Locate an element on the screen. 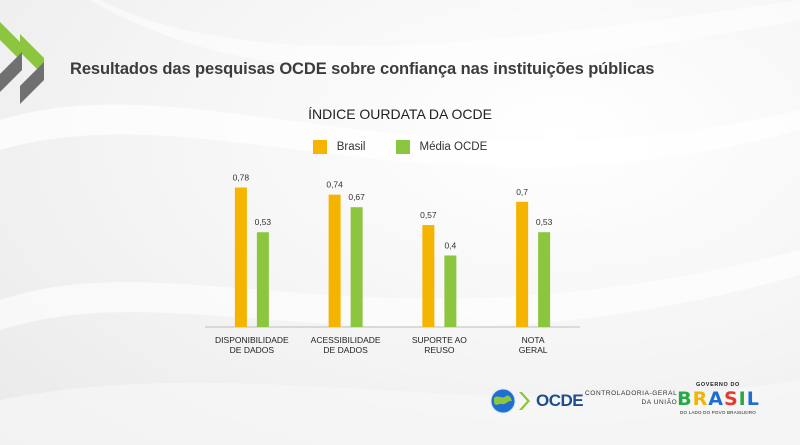  legend-swatch-brasil is located at coordinates (319, 147).